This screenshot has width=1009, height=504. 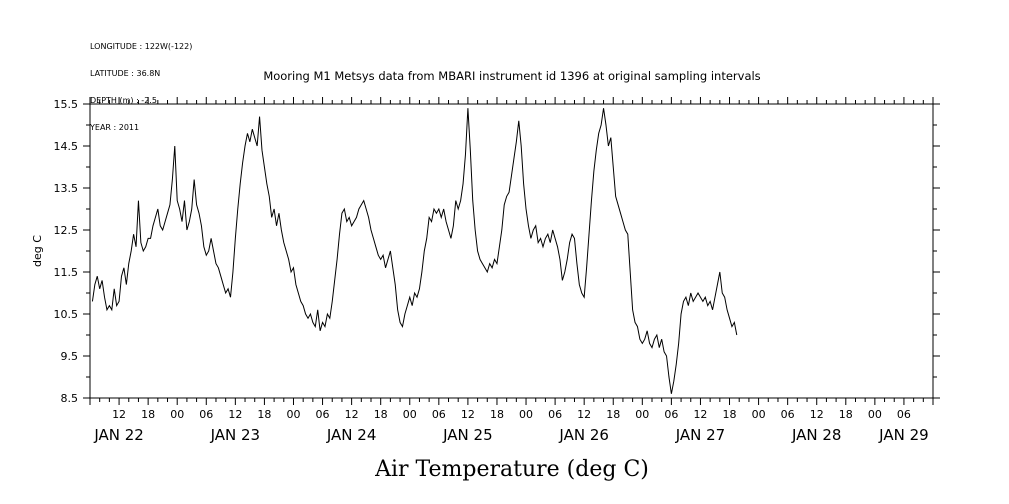 What do you see at coordinates (37, 251) in the screenshot?
I see `y-axis-label: deg C` at bounding box center [37, 251].